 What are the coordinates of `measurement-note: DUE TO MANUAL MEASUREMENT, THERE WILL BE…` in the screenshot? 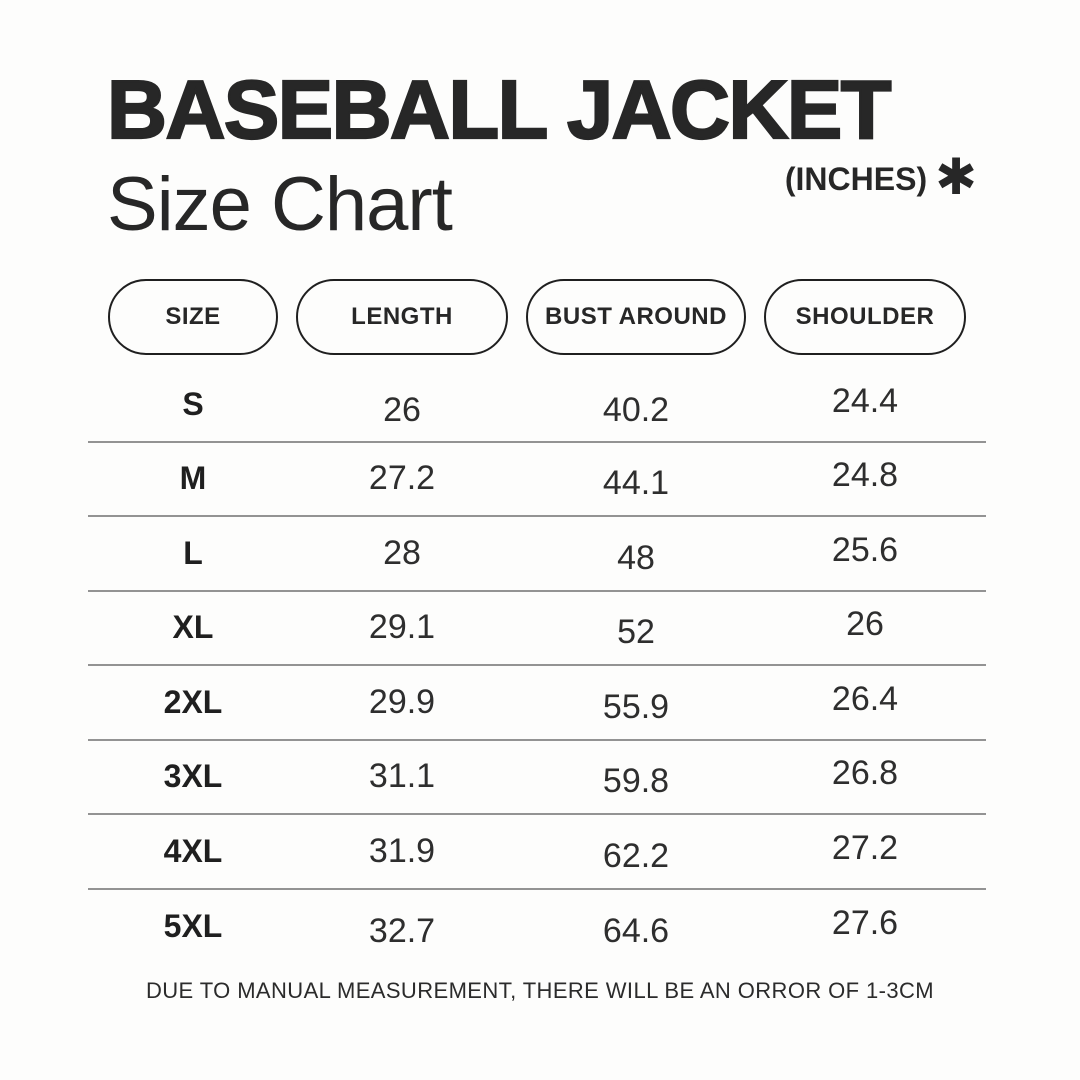 It's located at (540, 990).